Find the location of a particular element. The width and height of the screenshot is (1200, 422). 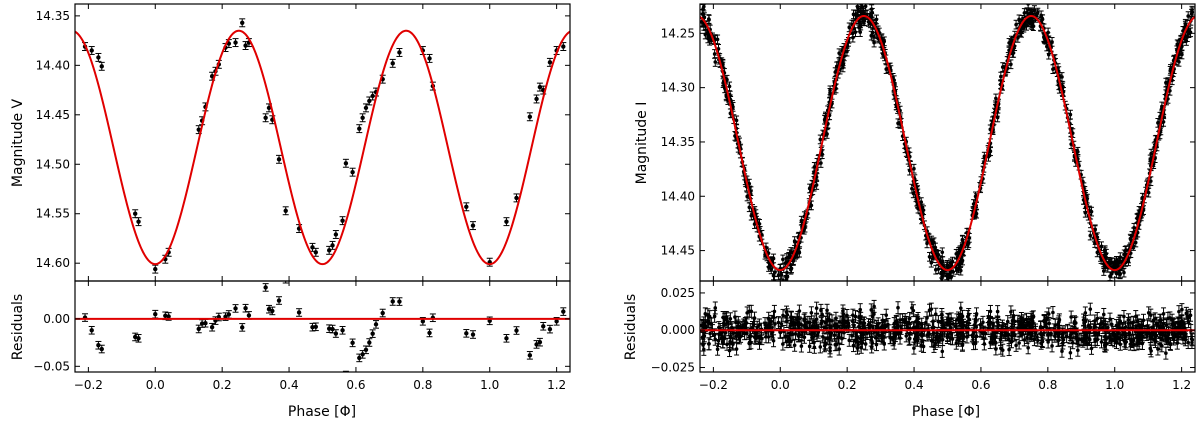

x-tick-label: 0.0 is located at coordinates (155, 385).